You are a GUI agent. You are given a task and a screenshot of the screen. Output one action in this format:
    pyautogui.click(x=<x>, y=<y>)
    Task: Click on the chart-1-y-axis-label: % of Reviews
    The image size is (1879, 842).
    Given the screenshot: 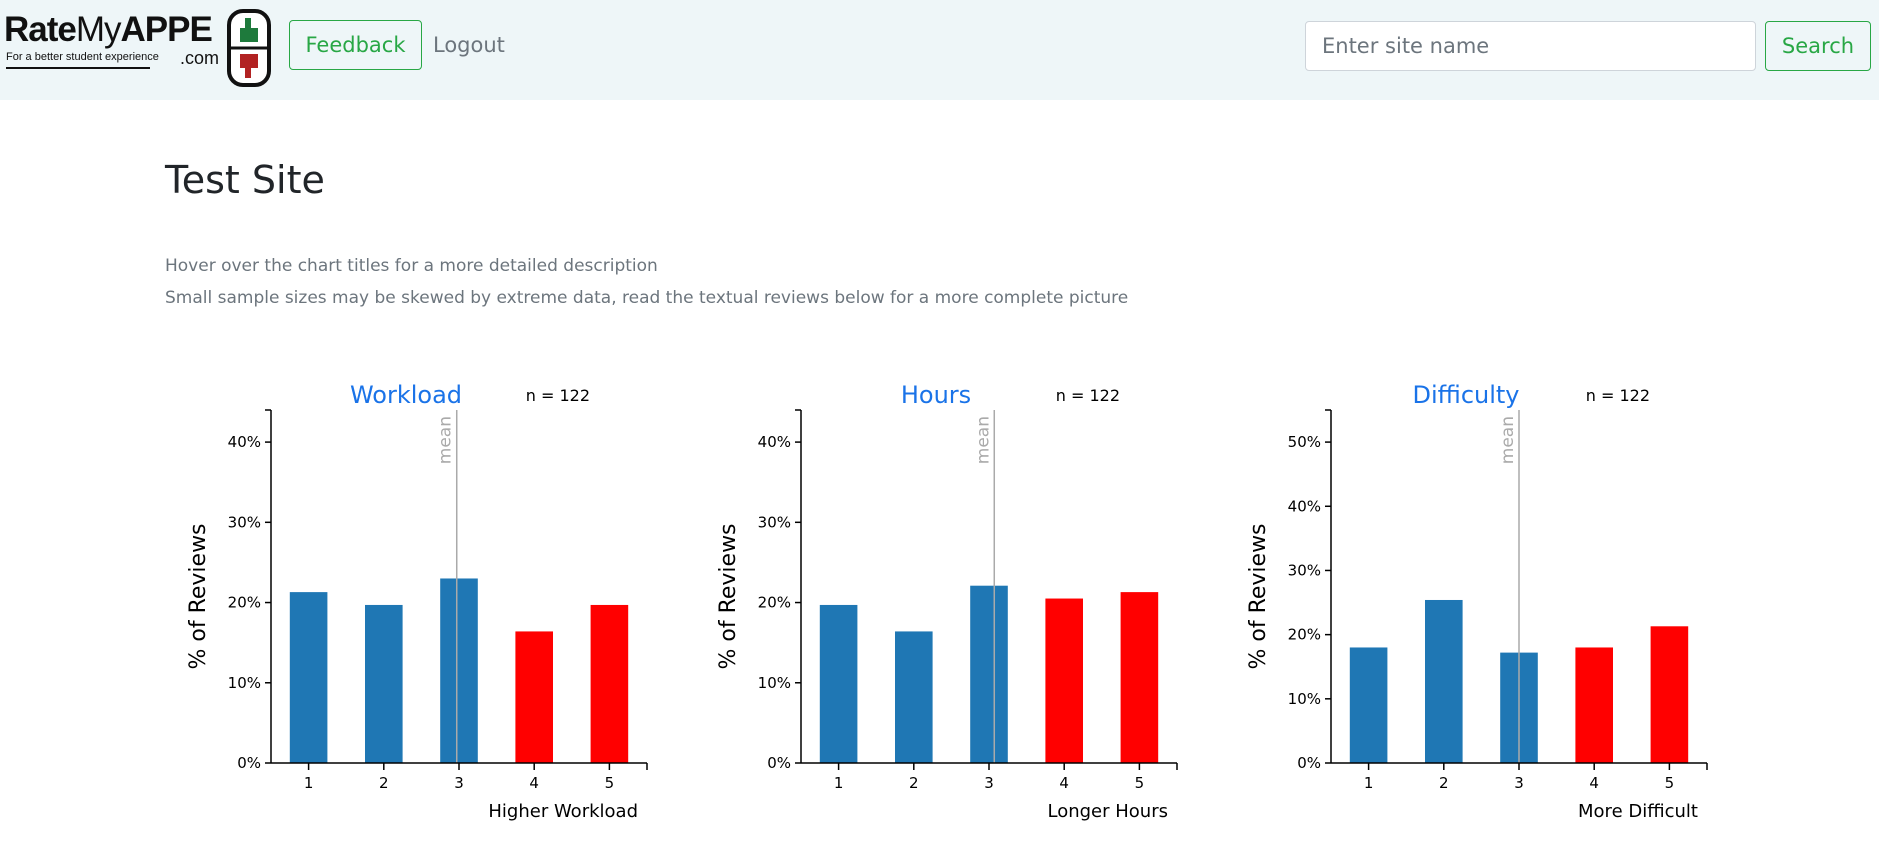 What is the action you would take?
    pyautogui.click(x=198, y=596)
    